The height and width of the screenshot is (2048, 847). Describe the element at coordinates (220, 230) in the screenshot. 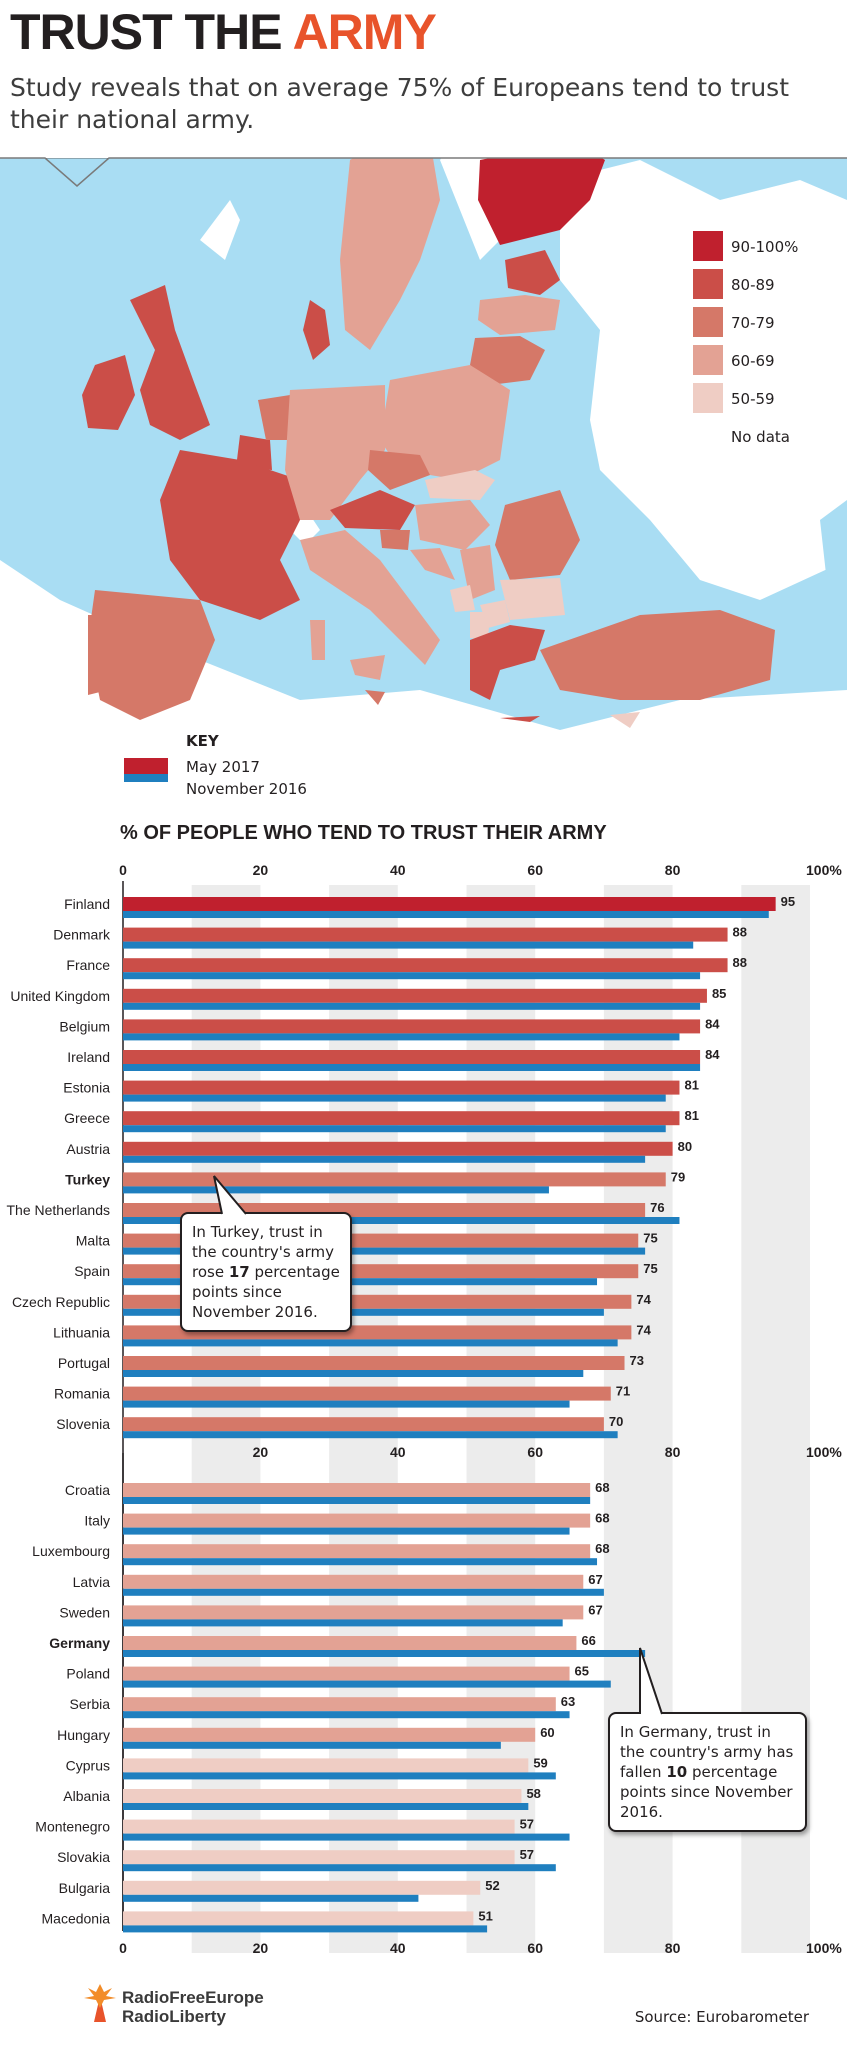

I see `norway-no-data` at that location.